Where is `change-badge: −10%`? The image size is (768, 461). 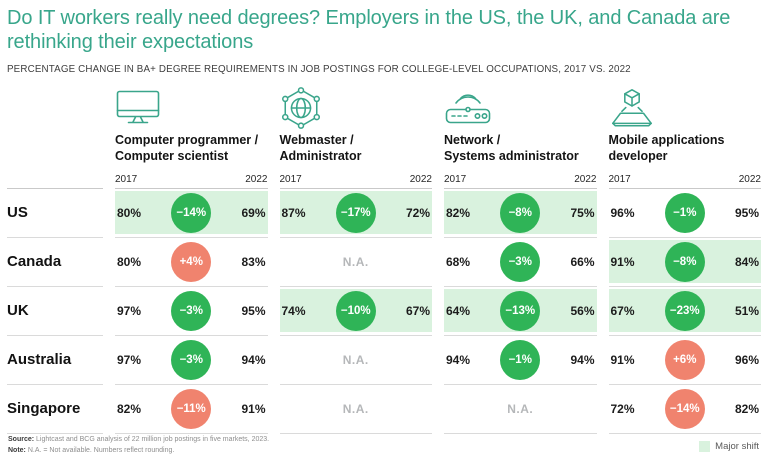
change-badge: −10% is located at coordinates (355, 310).